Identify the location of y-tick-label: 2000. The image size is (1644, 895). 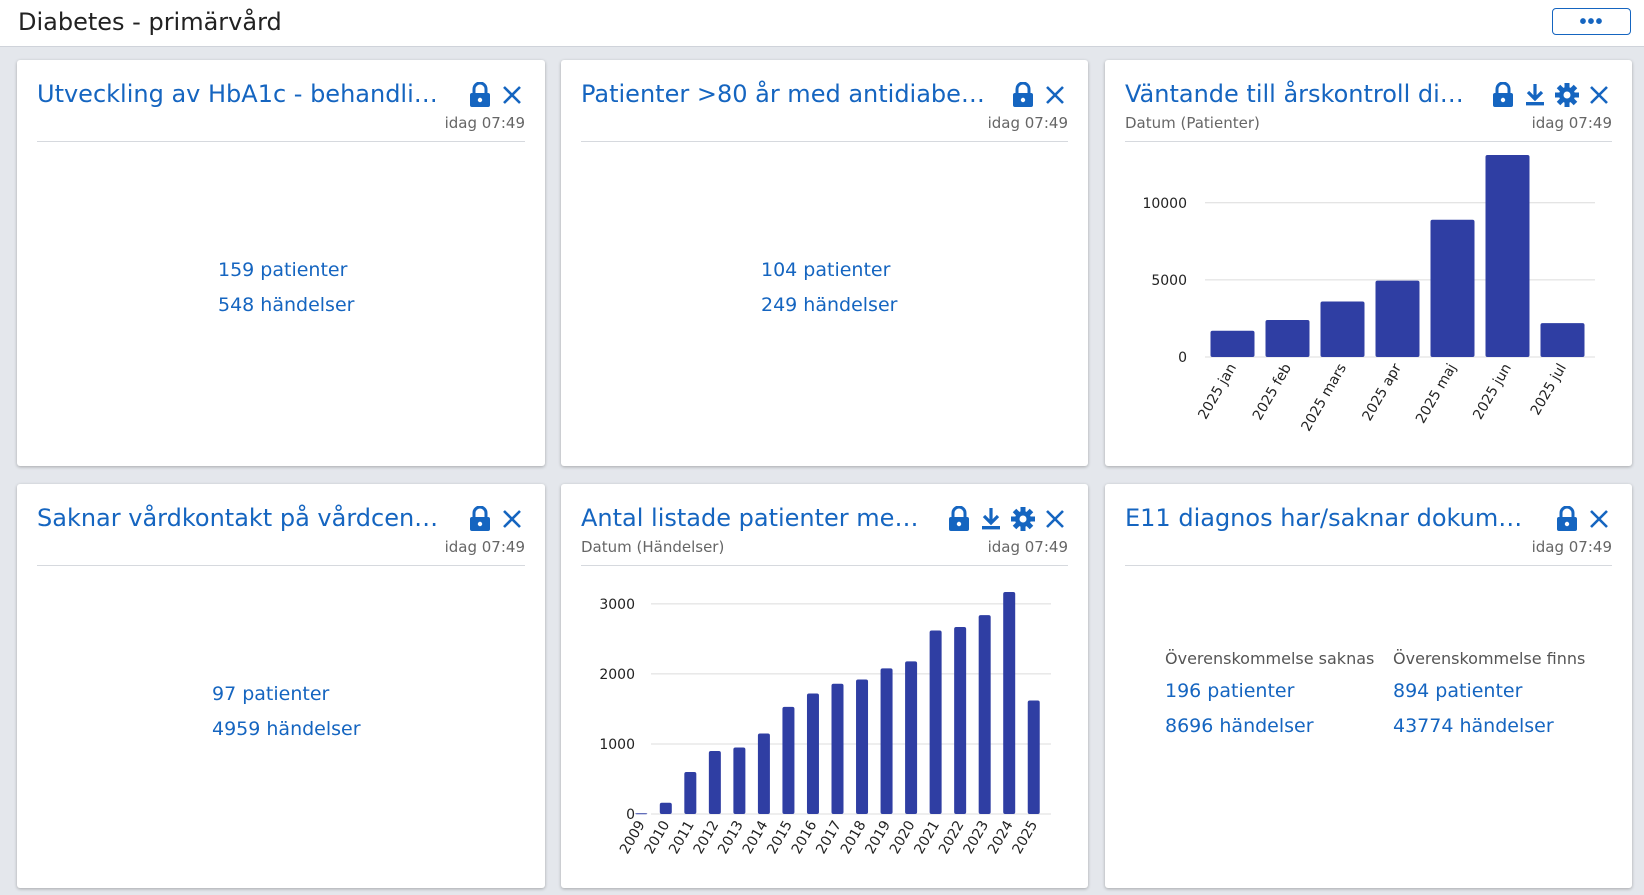
(617, 675).